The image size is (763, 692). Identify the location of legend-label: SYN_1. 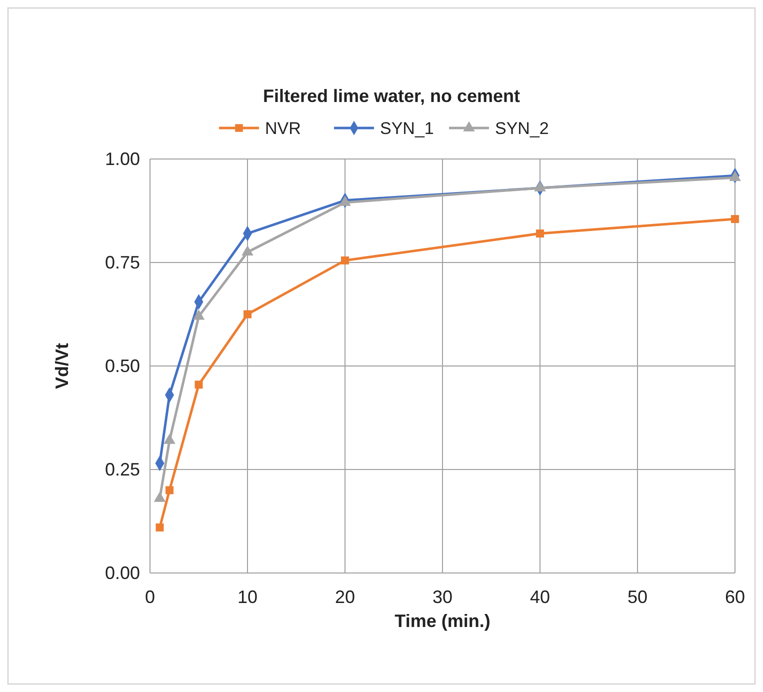
(407, 128).